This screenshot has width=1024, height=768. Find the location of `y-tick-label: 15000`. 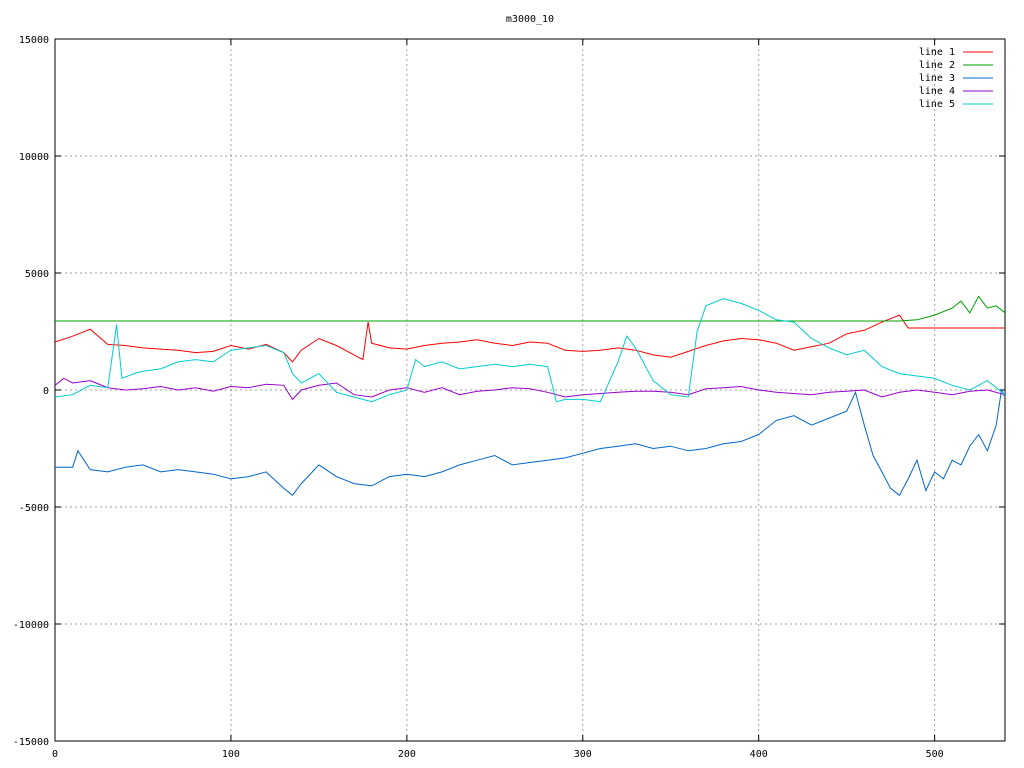

y-tick-label: 15000 is located at coordinates (34, 40).